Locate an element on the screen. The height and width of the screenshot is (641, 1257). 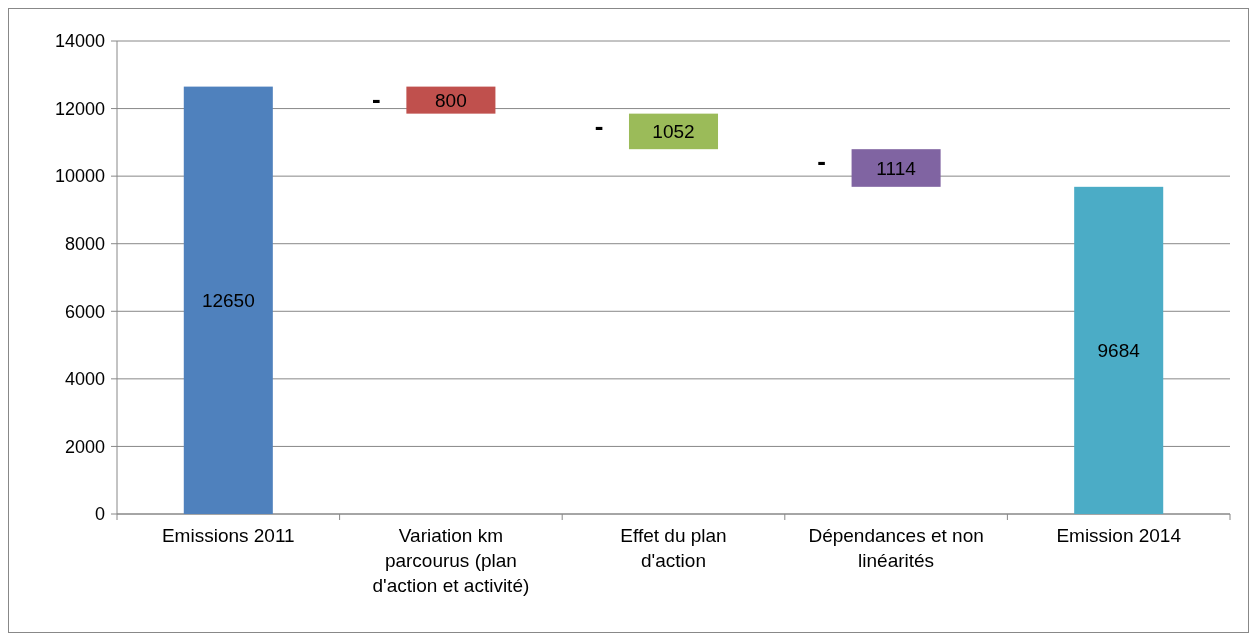
y-tick-label: 0 is located at coordinates (99, 514).